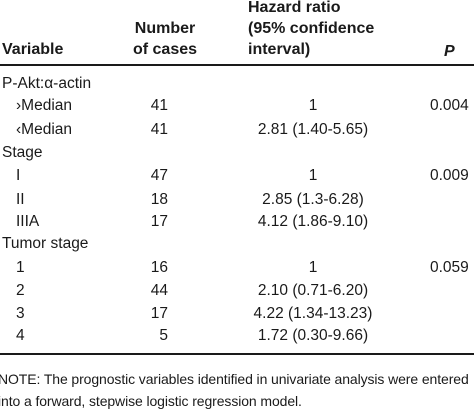 This screenshot has width=474, height=412. Describe the element at coordinates (237, 354) in the screenshot. I see `footer-rule` at that location.